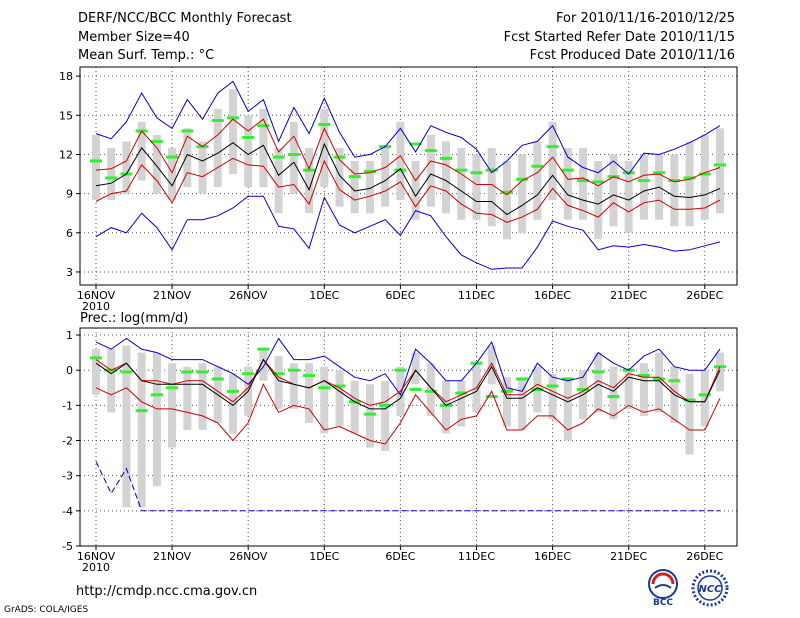 The width and height of the screenshot is (800, 618). I want to click on temp-min-line, so click(408, 232).